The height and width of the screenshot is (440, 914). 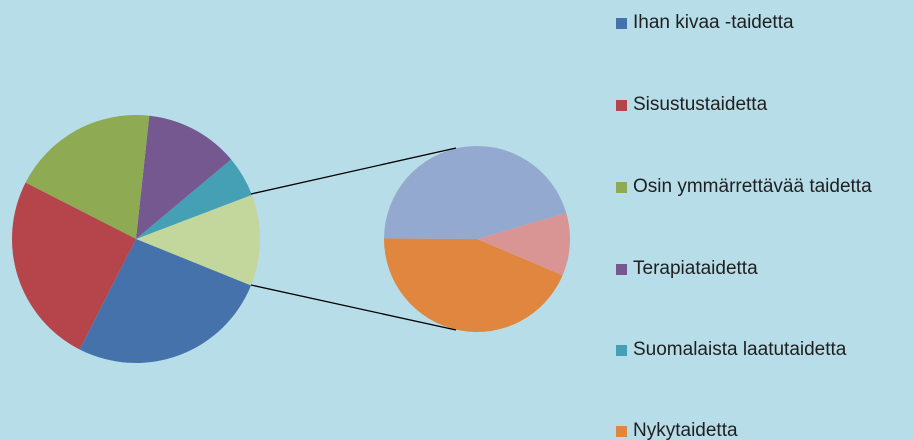 I want to click on legend-label: Osin ymmärrettävää taidetta, so click(x=752, y=186).